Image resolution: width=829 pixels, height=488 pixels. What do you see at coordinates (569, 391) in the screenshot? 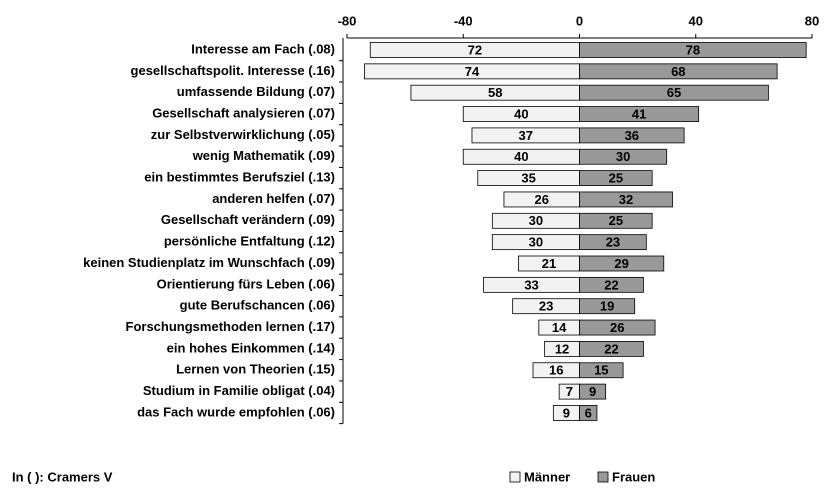
I see `data-label: 7` at bounding box center [569, 391].